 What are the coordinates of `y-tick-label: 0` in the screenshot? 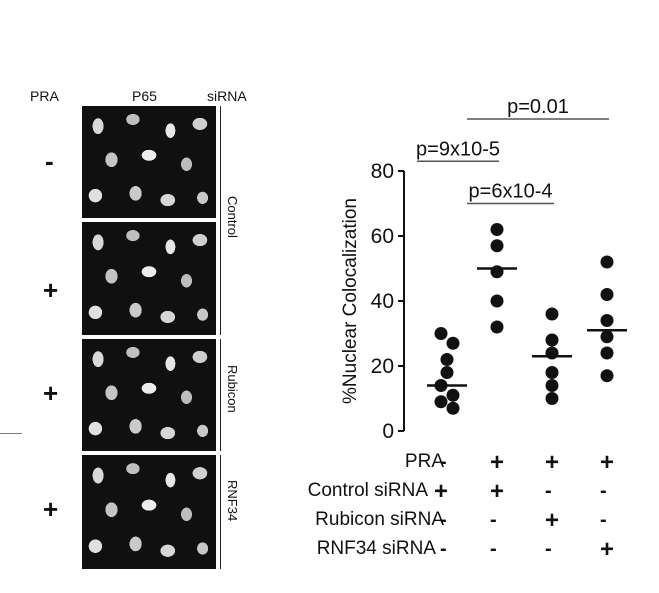 It's located at (388, 431).